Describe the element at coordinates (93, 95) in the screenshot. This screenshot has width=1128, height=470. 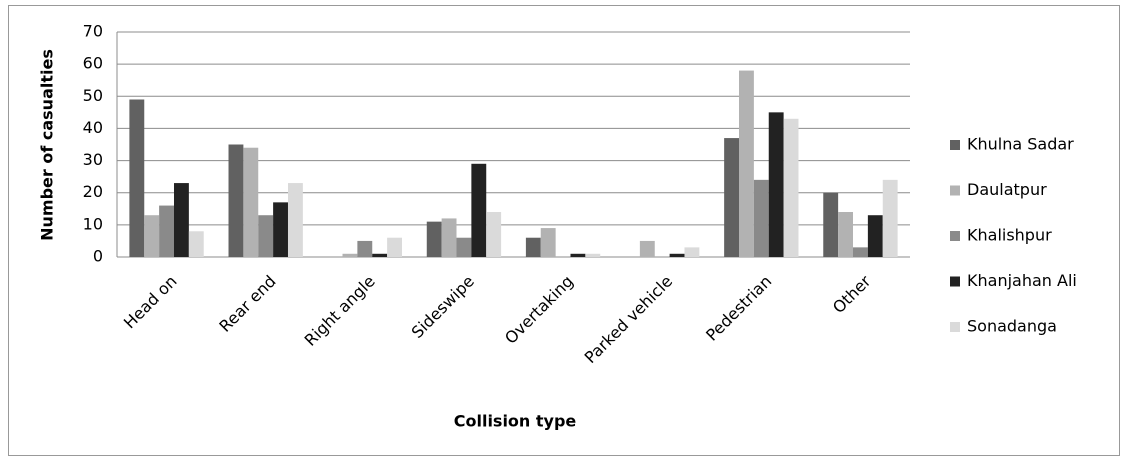
I see `y-tick-label: 50` at that location.